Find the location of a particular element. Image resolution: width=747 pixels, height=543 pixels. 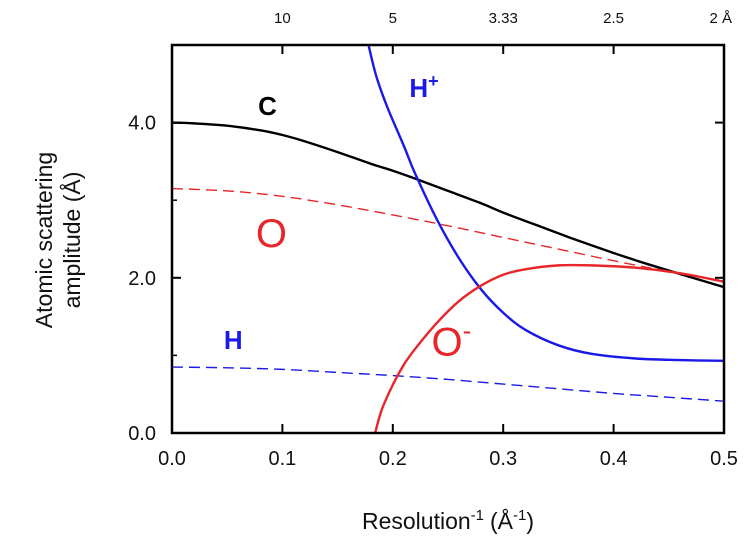

x-tick-label: 0.1 is located at coordinates (282, 459).